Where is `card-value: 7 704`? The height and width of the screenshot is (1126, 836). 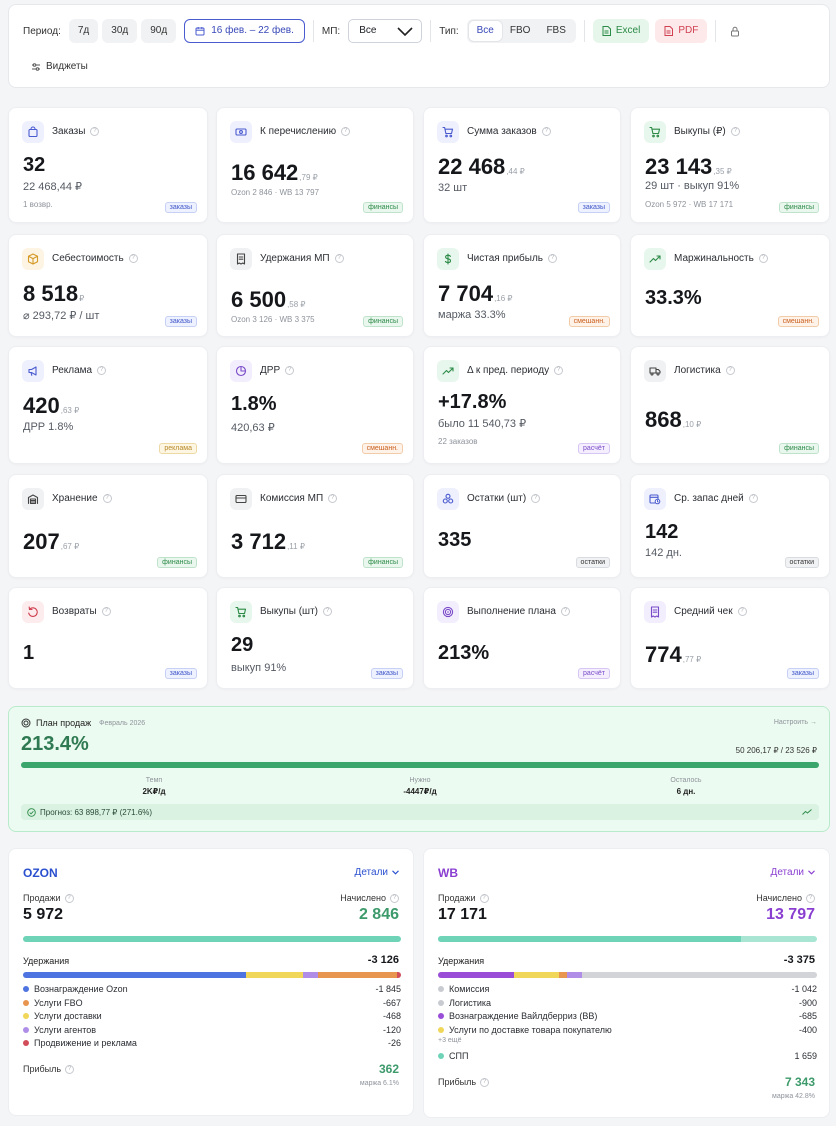
card-value: 7 704 is located at coordinates (466, 293).